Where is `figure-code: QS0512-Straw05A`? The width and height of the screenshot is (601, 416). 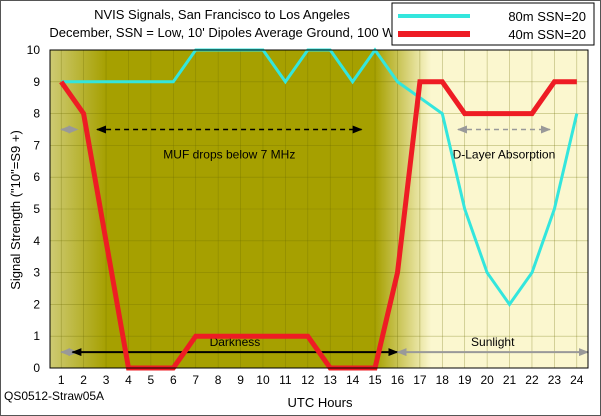
figure-code: QS0512-Straw05A is located at coordinates (54, 396).